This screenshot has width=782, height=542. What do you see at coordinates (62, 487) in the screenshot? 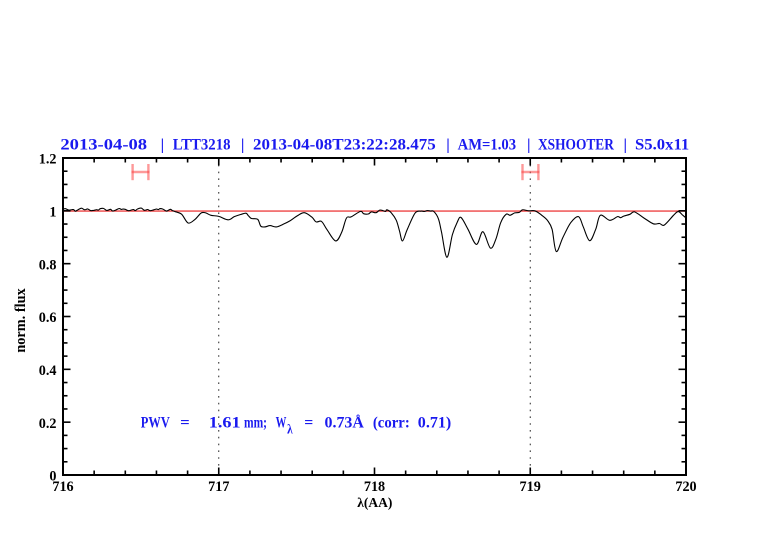
I see `svg-text: 716` at bounding box center [62, 487].